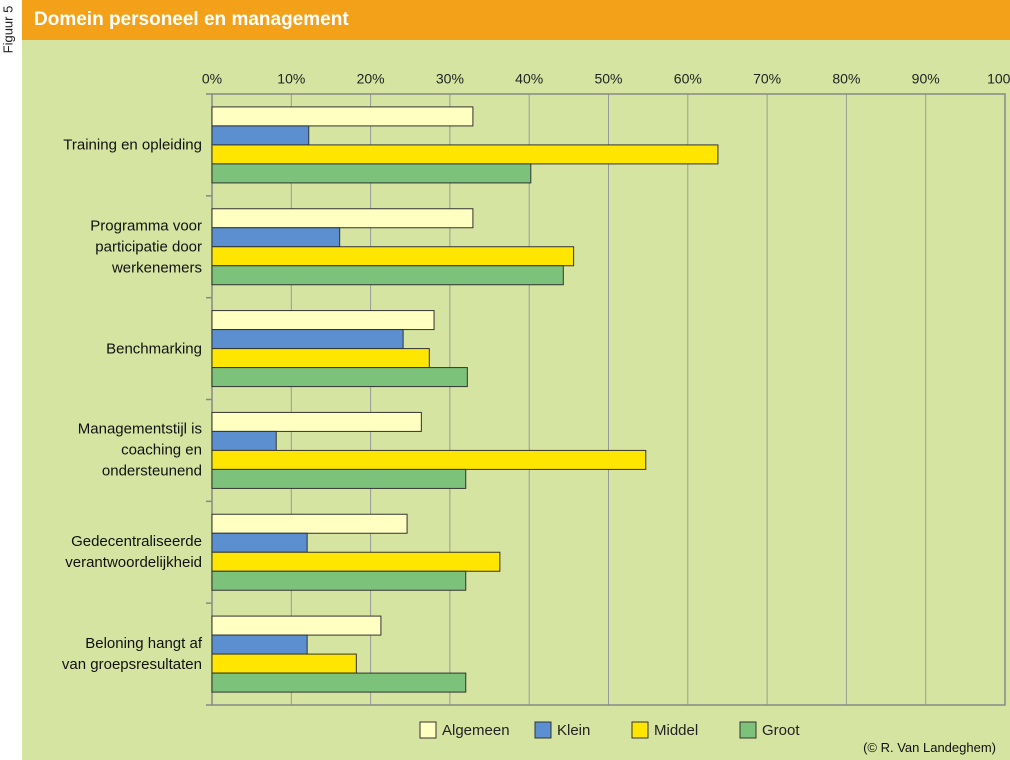 The height and width of the screenshot is (760, 1010). Describe the element at coordinates (154, 349) in the screenshot. I see `category-label: Benchmarking` at that location.